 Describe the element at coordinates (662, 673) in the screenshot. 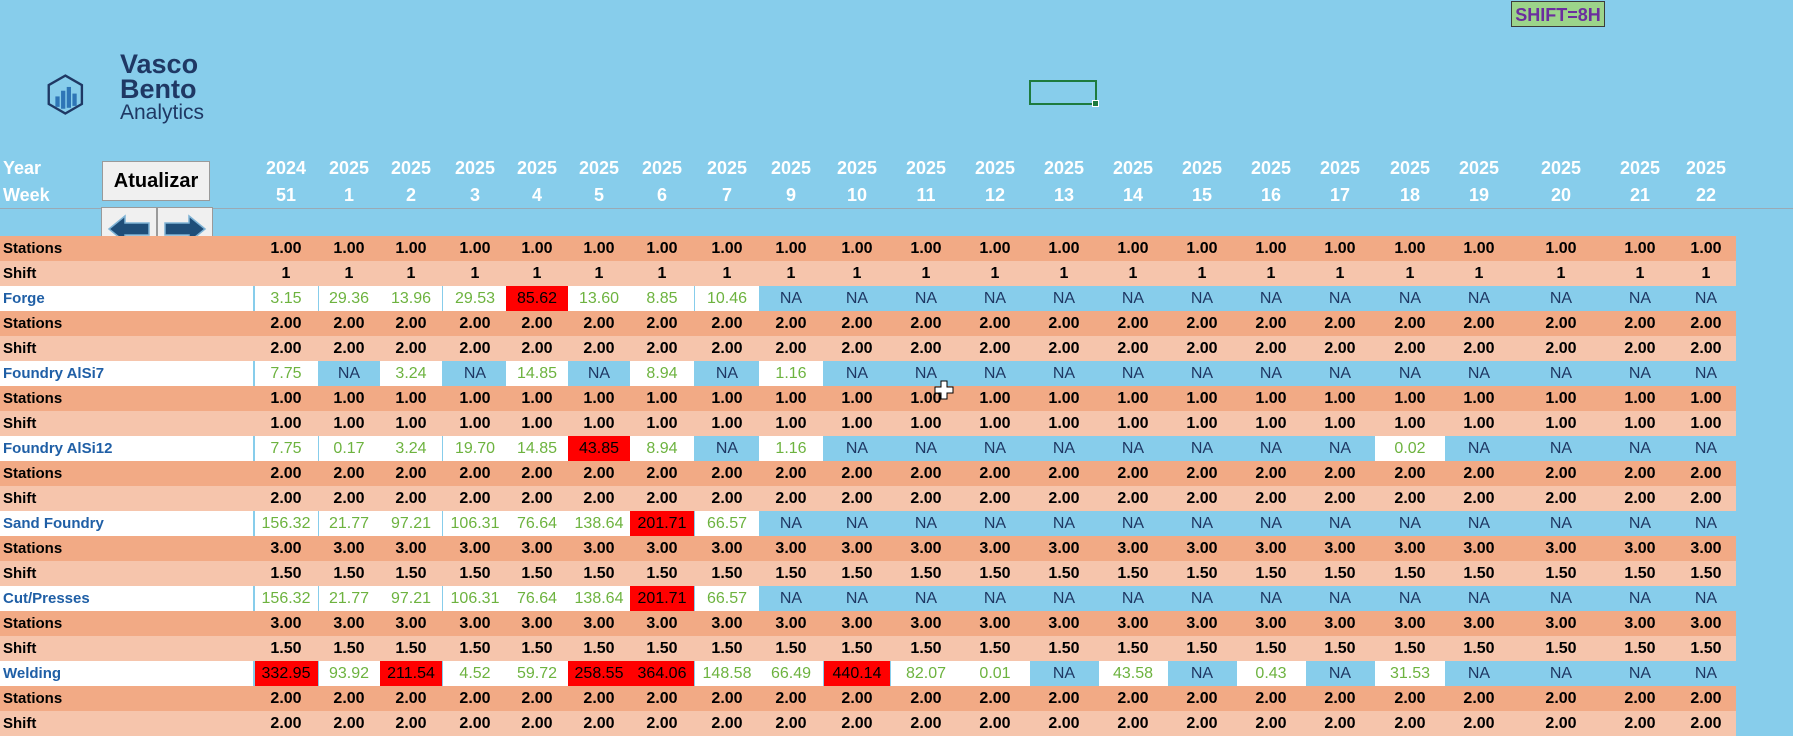

I see `grid-cell: 364.06` at that location.